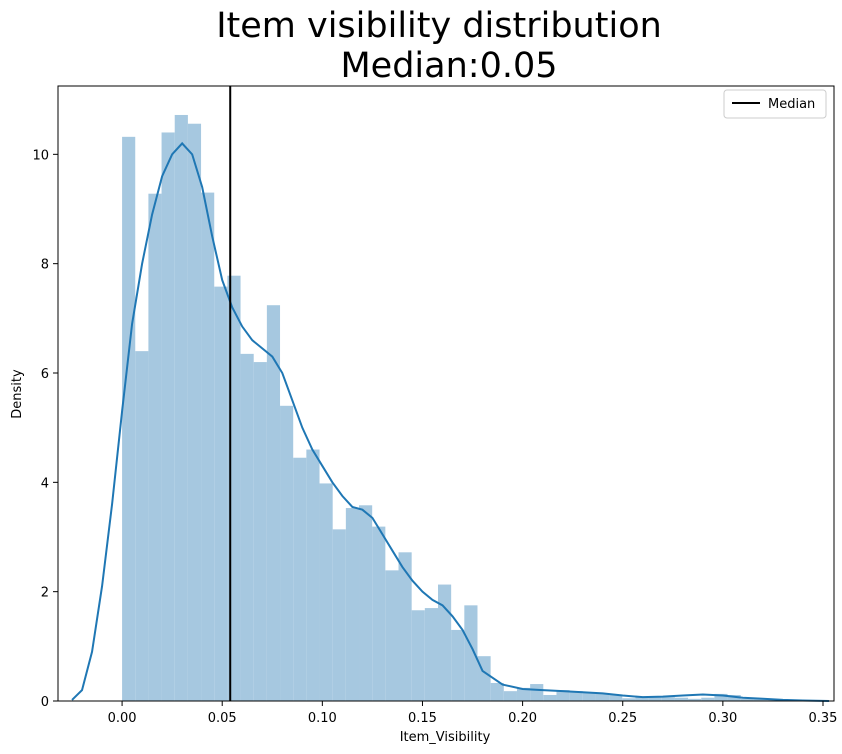  I want to click on legend-box, so click(775, 104).